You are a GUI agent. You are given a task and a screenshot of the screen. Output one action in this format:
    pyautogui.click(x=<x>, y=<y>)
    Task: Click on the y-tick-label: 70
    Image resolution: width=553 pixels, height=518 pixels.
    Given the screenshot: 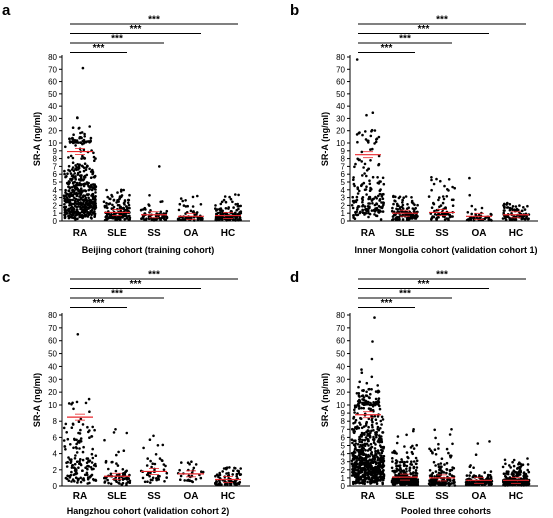 What is the action you would take?
    pyautogui.click(x=340, y=328)
    